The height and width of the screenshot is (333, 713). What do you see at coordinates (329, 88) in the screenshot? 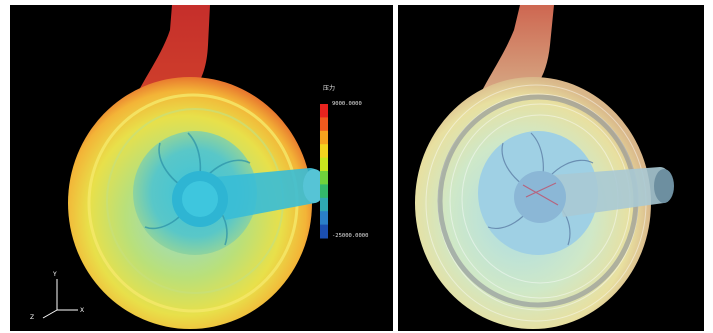
I see `colorbar-title: 压力` at bounding box center [329, 88].